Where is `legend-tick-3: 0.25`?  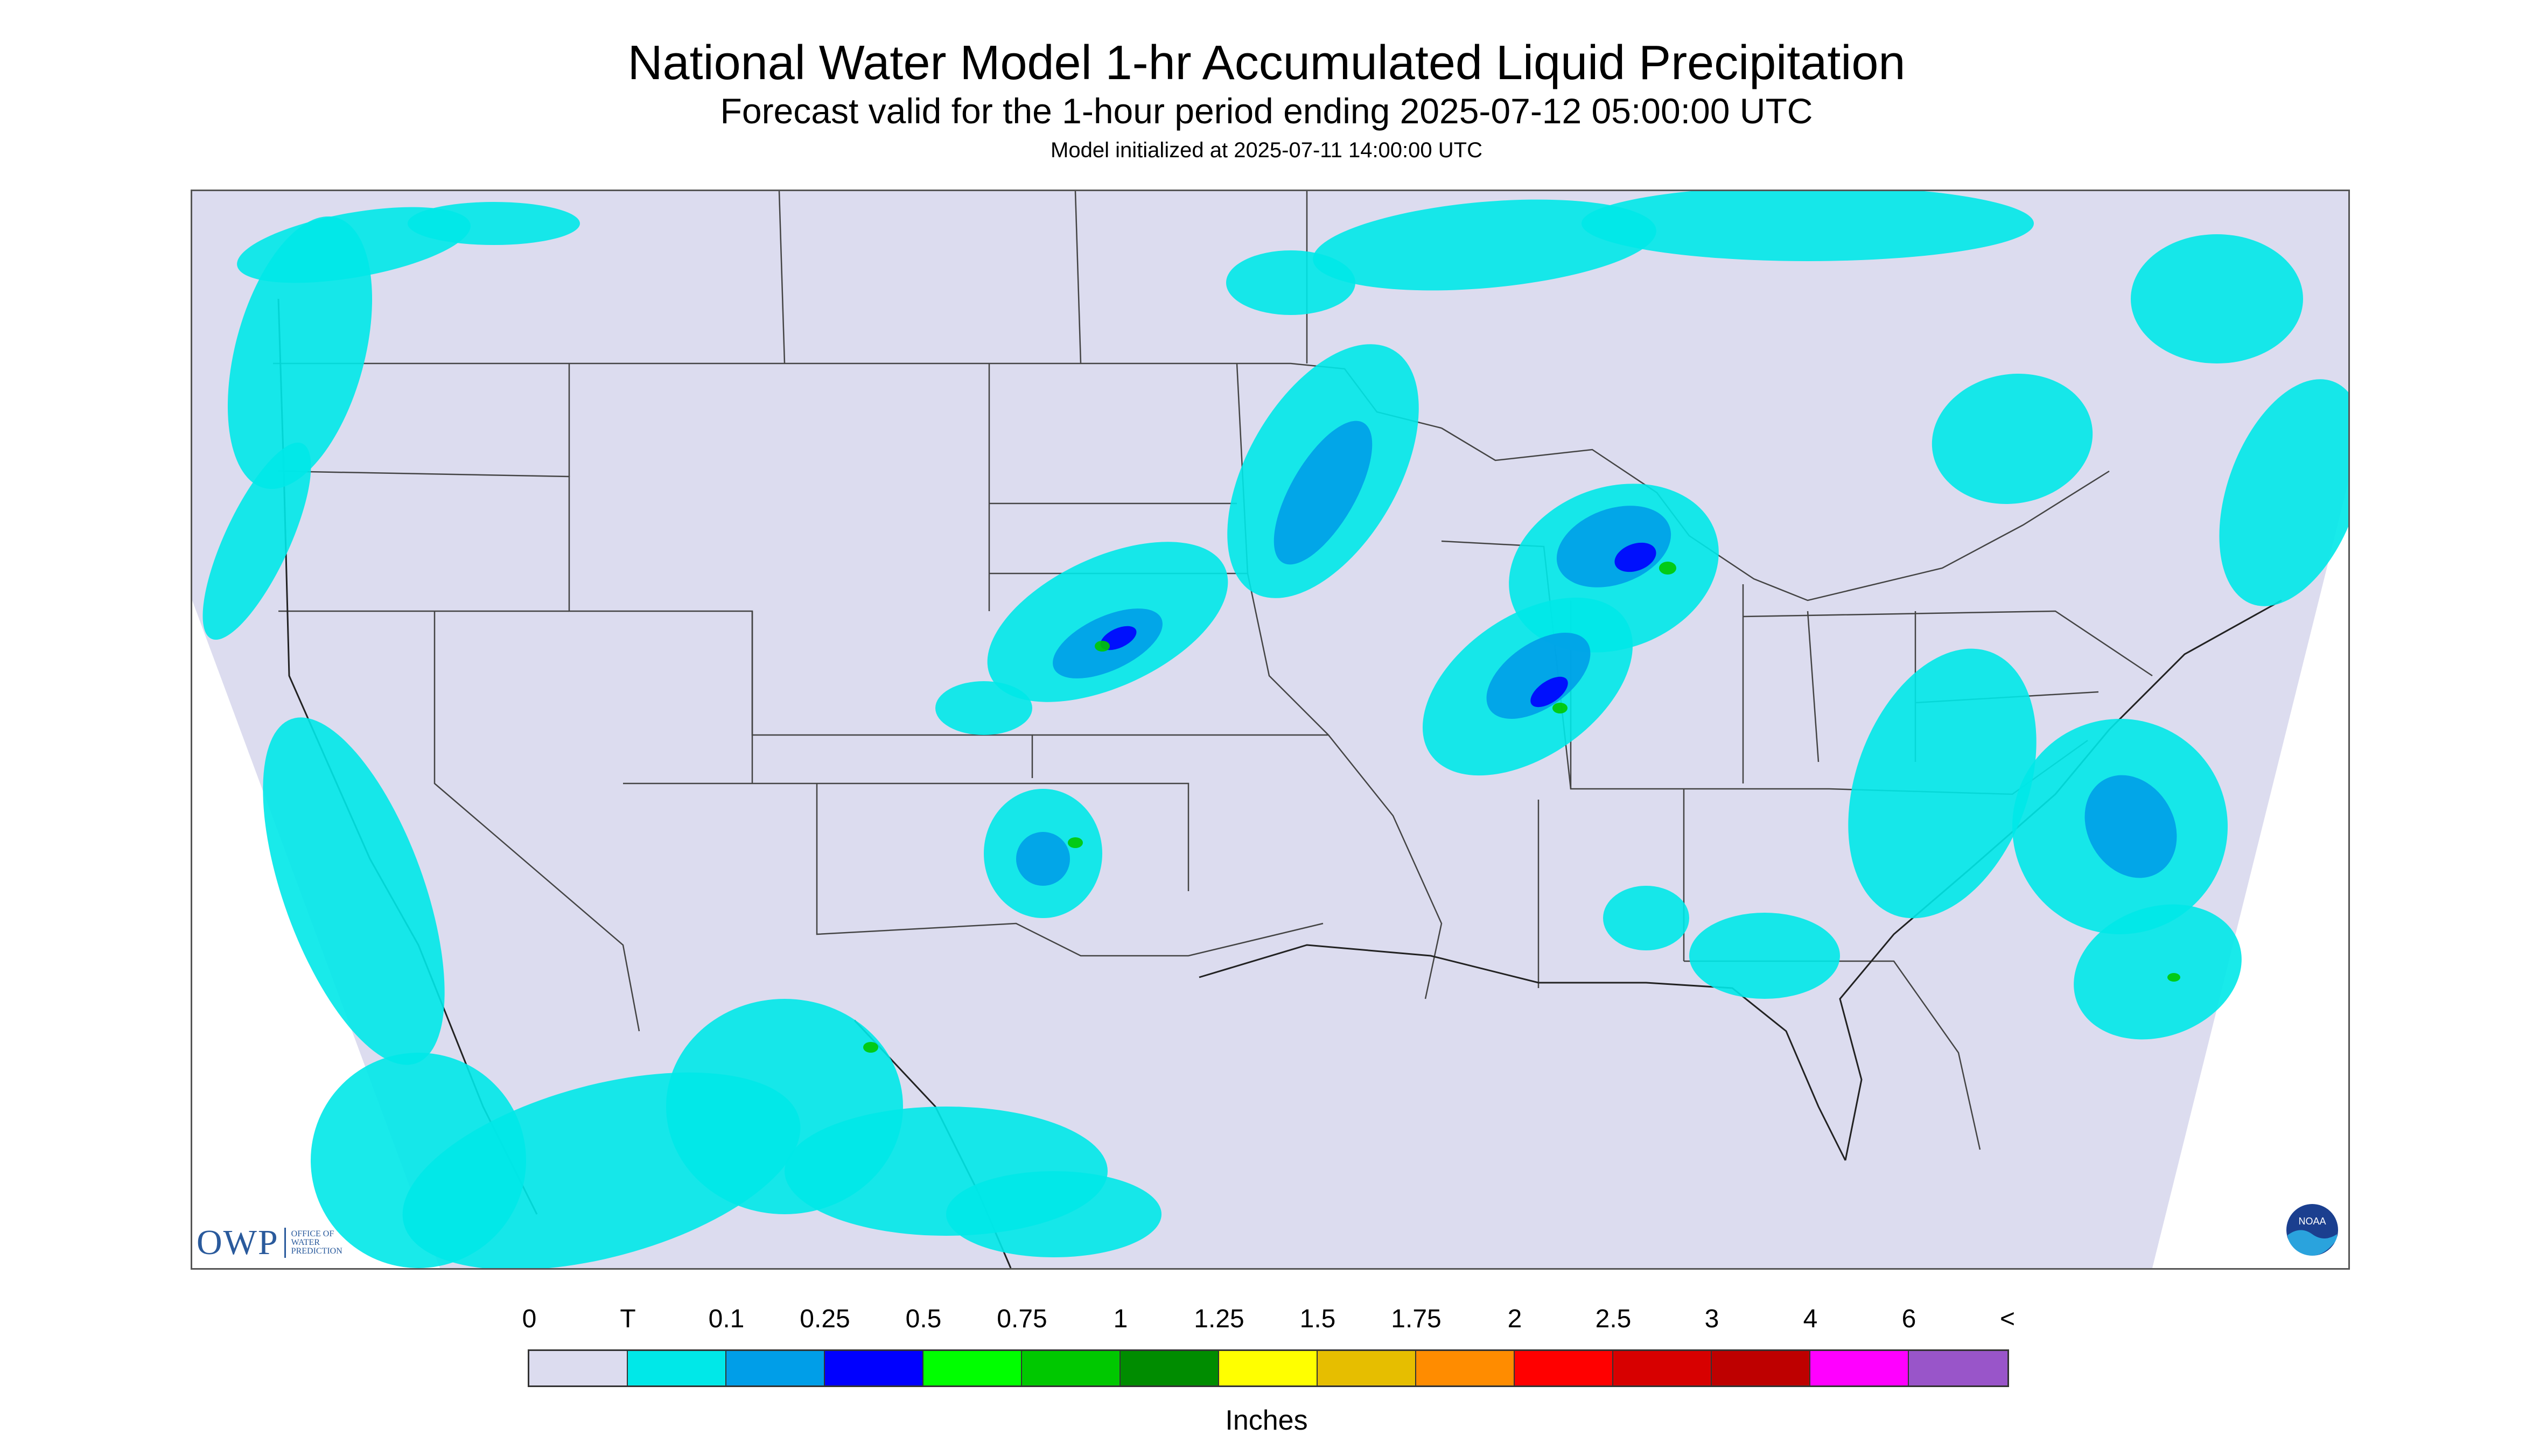
legend-tick-3: 0.25 is located at coordinates (825, 1319).